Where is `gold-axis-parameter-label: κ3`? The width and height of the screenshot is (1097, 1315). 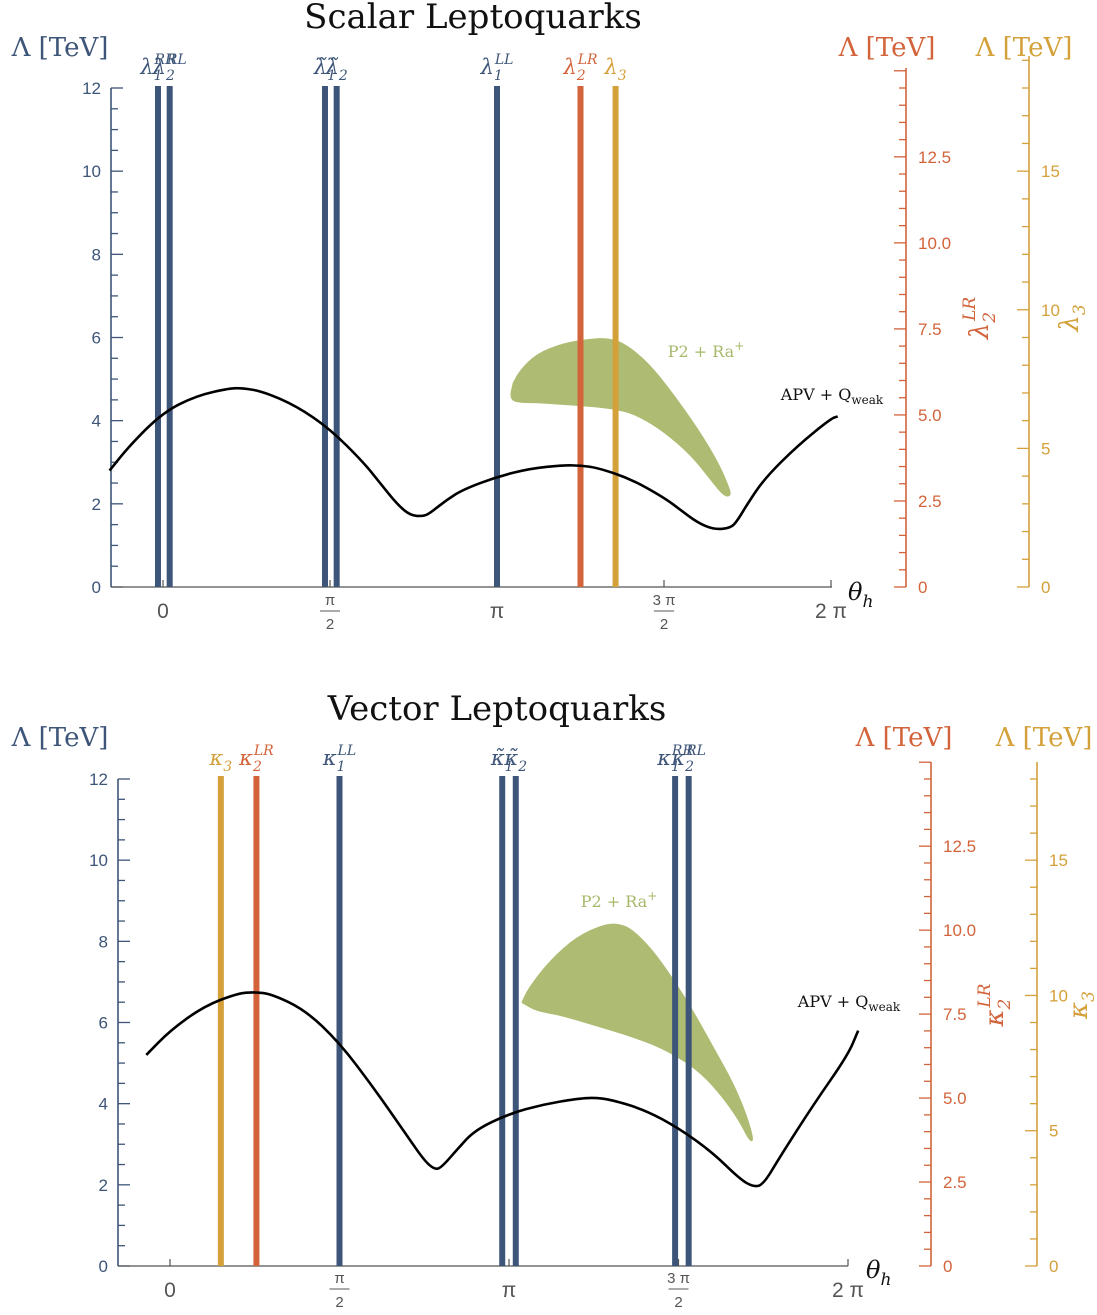
gold-axis-parameter-label: κ3 is located at coordinates (1080, 1005).